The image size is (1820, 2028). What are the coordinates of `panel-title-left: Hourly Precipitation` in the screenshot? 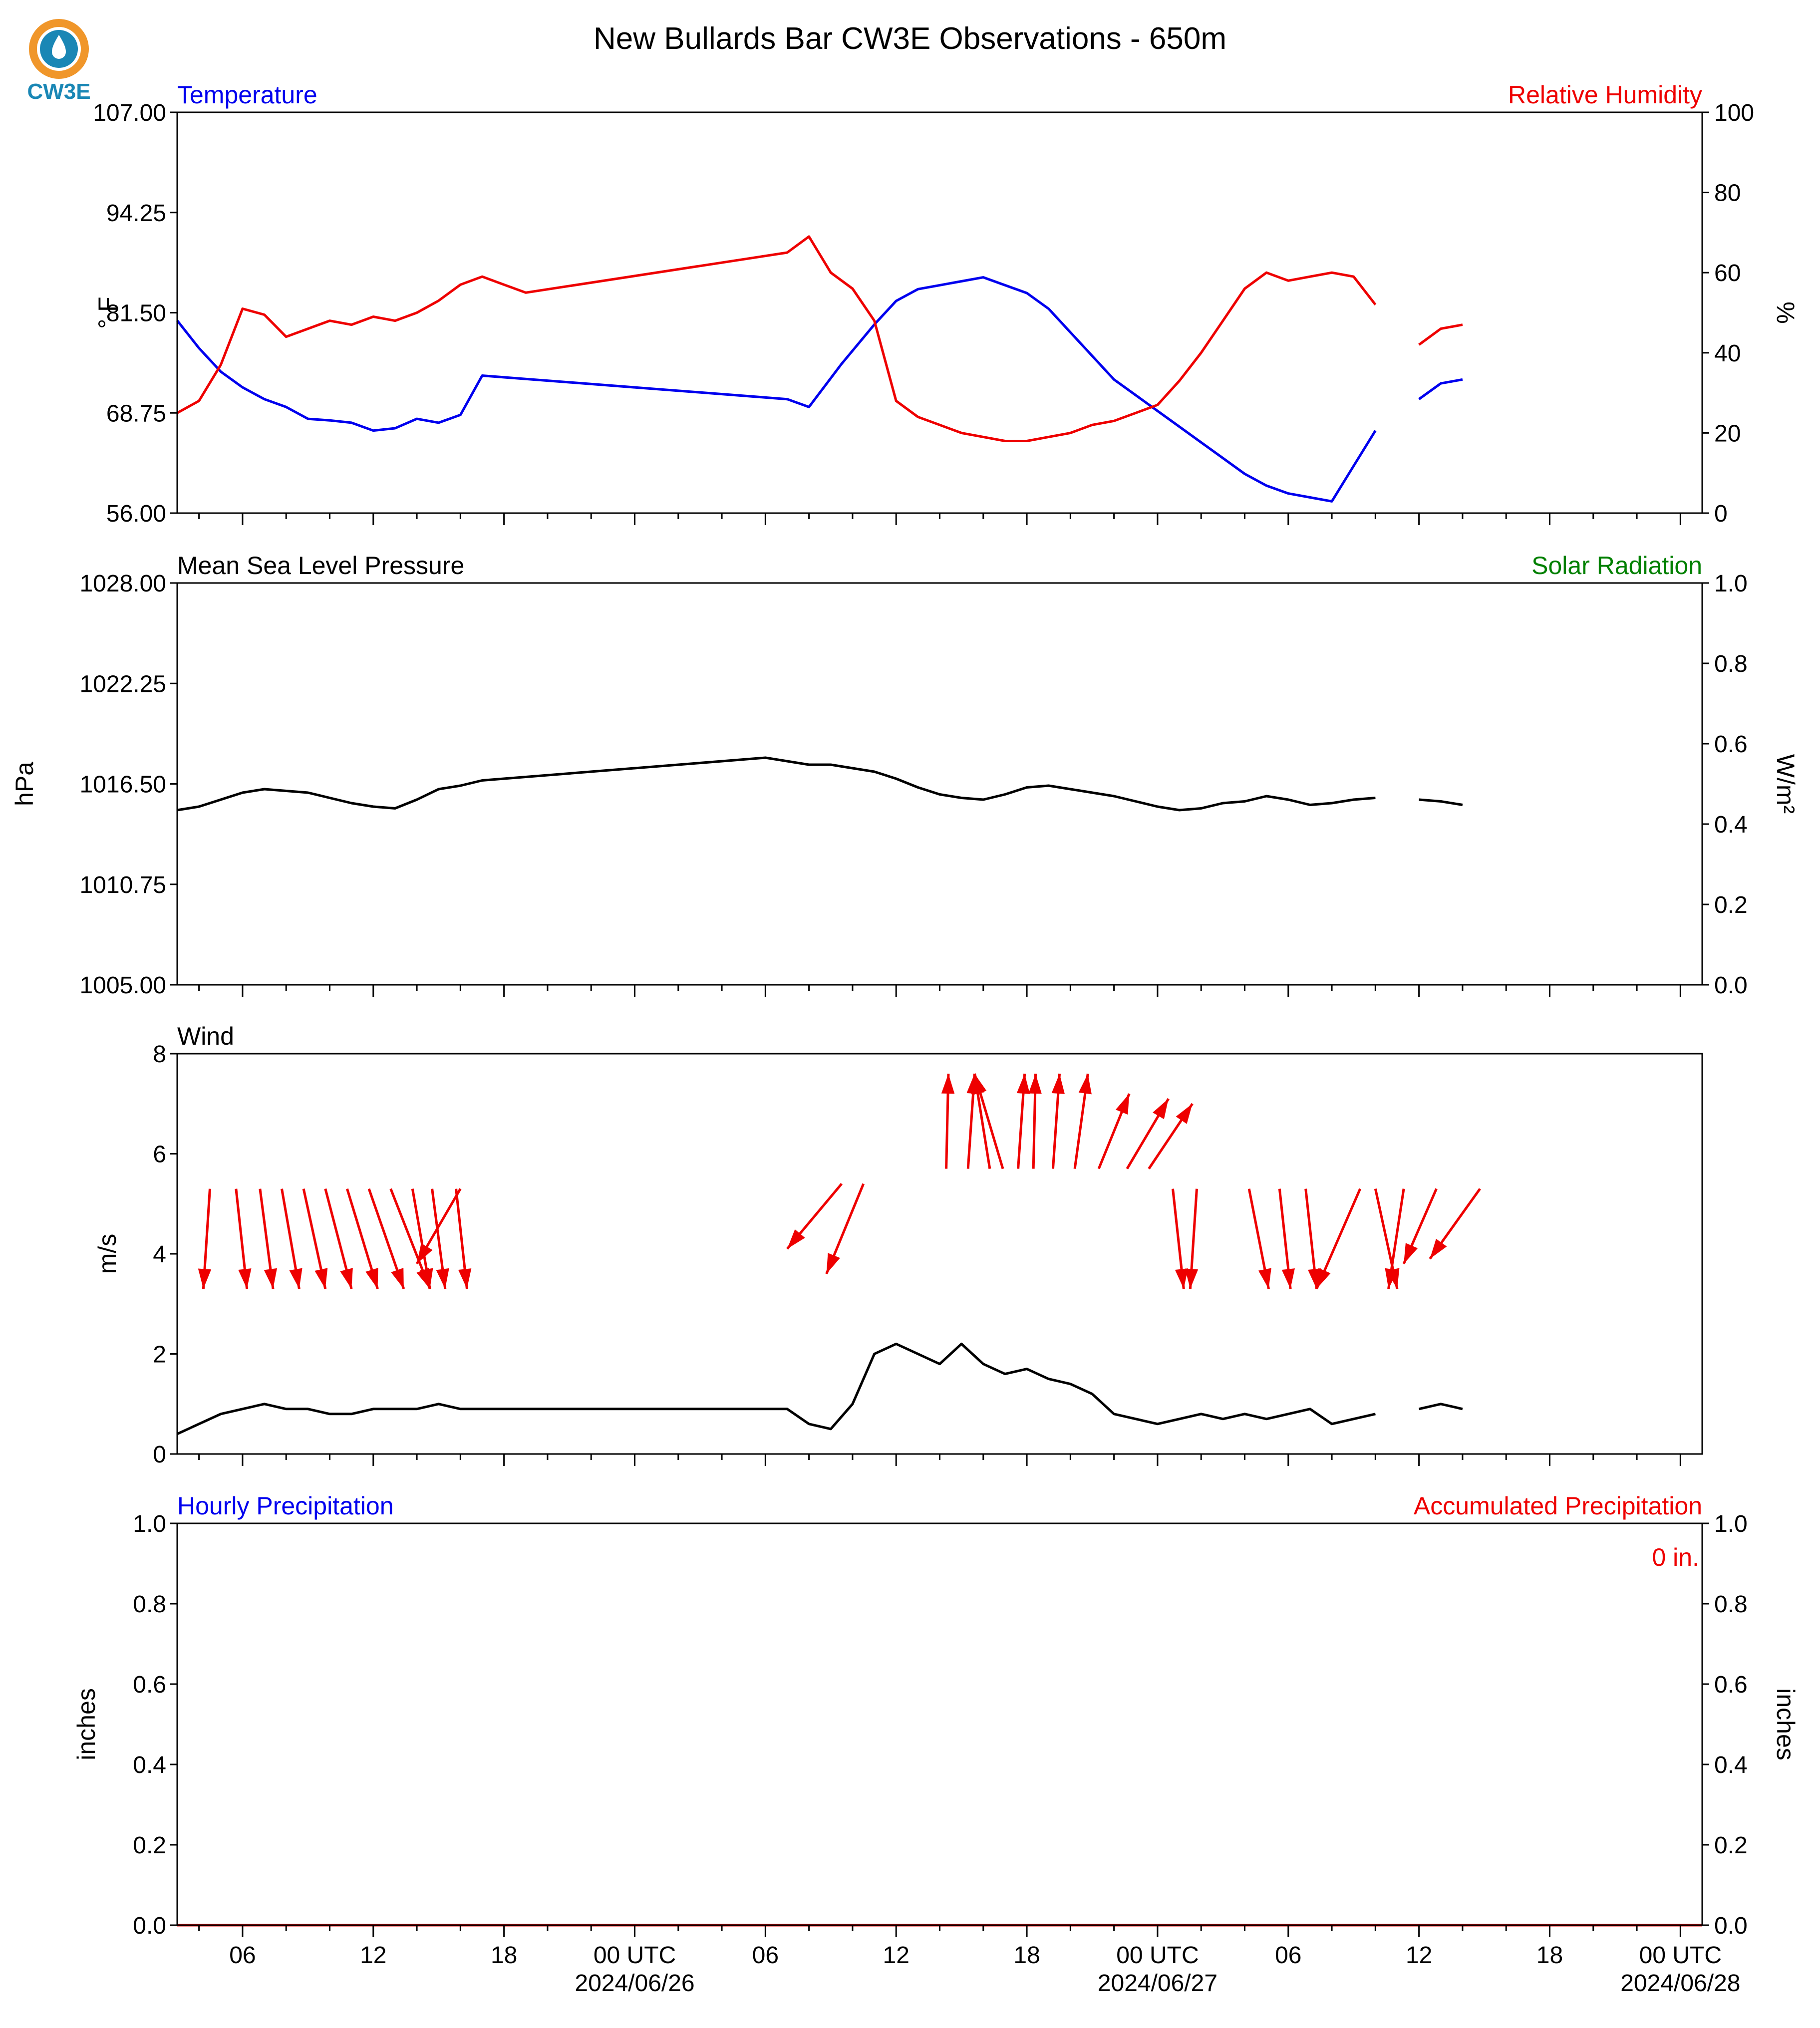 It's located at (285, 1506).